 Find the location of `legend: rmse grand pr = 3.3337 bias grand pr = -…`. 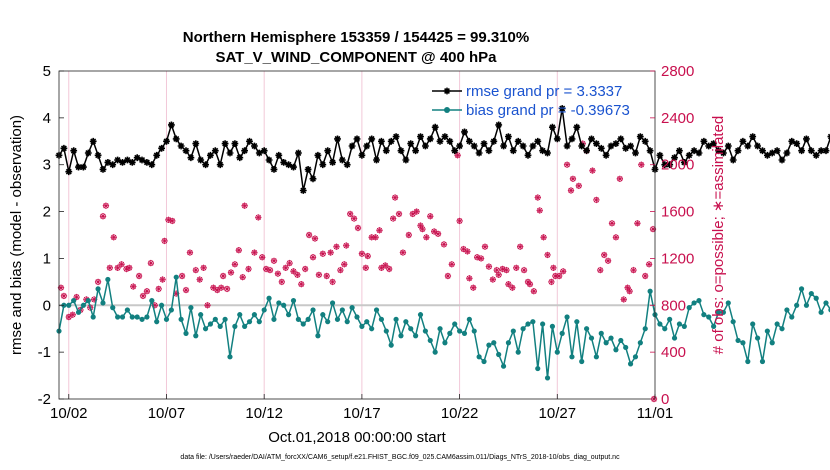

legend: rmse grand pr = 3.3337 bias grand pr = -… is located at coordinates (531, 101).